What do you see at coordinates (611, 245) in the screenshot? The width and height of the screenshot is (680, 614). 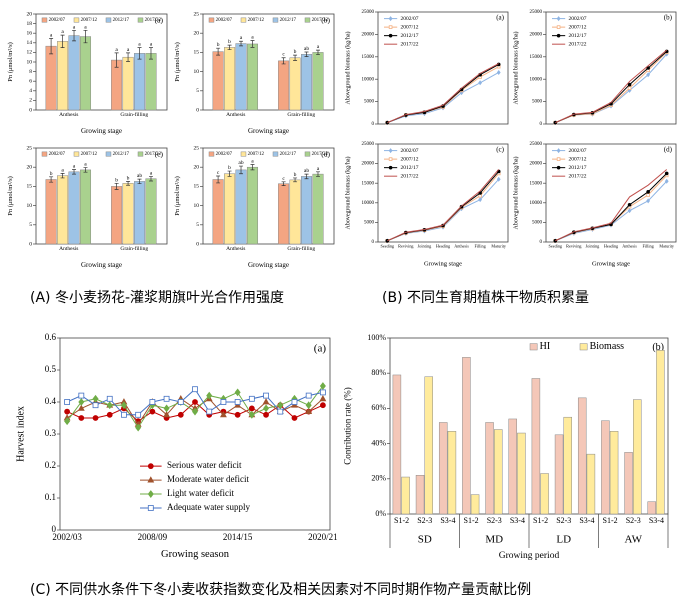 I see `x-tick-label: Heading` at bounding box center [611, 245].